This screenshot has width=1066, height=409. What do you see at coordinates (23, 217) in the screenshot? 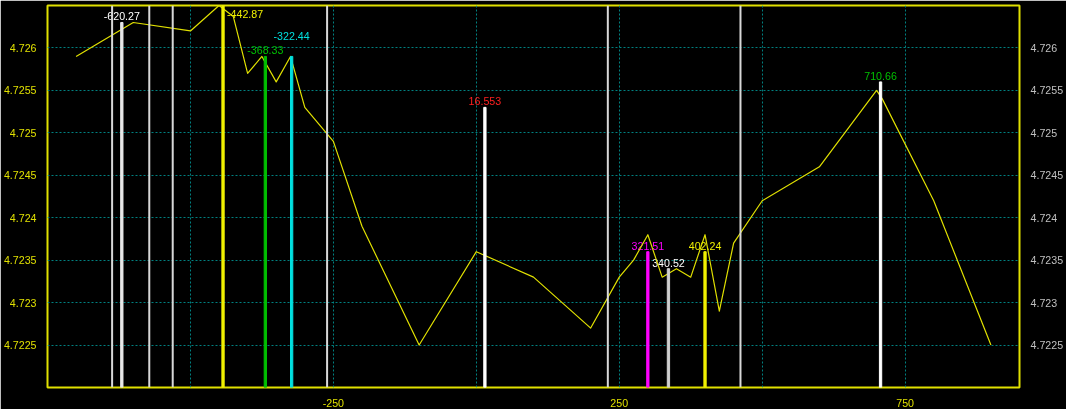
I see `y-tick-label: 4.724` at bounding box center [23, 217].